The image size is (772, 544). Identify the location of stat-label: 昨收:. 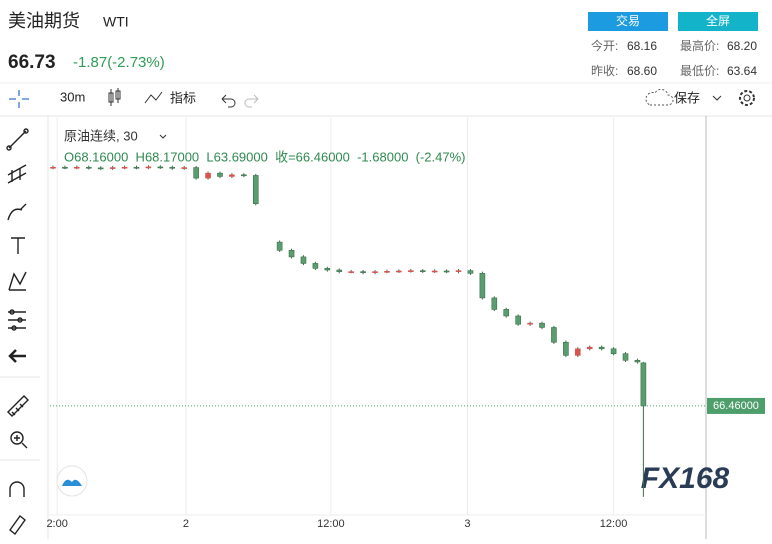
(604, 71).